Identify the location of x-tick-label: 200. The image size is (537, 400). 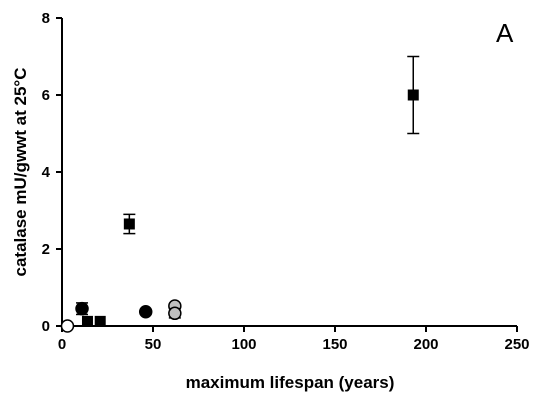
(425, 344).